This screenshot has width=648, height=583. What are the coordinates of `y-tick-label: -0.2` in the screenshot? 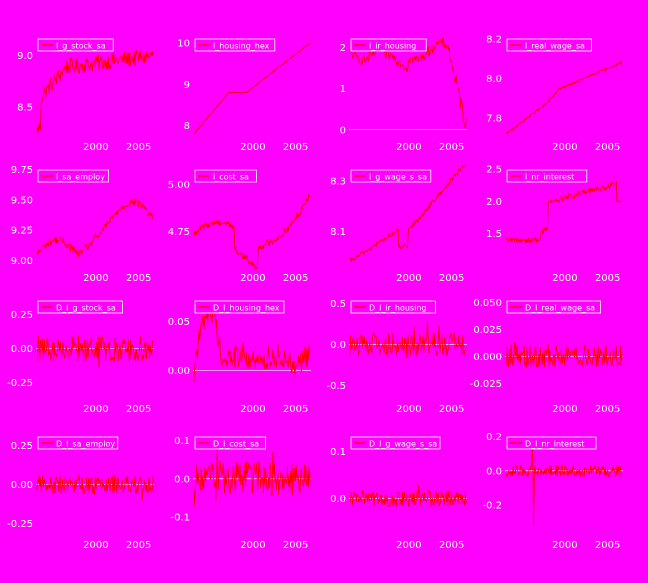 It's located at (492, 506).